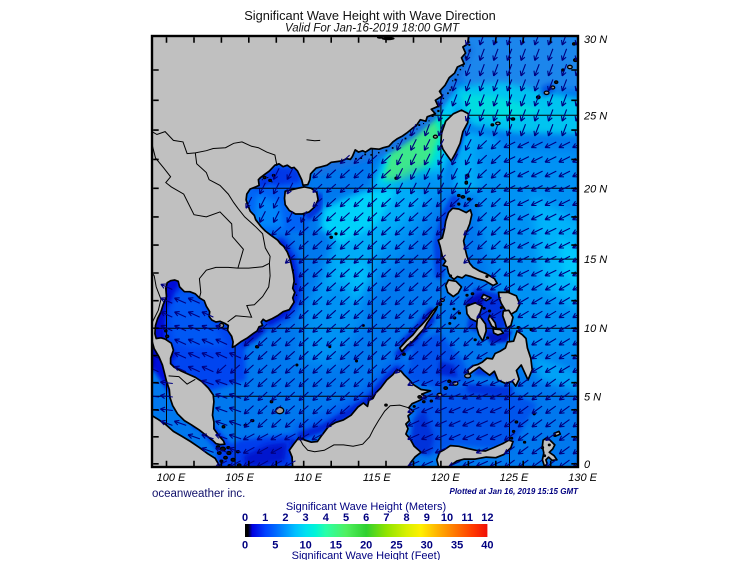 This screenshot has height=565, width=755. Describe the element at coordinates (595, 329) in the screenshot. I see `svg-text: 10 N` at that location.